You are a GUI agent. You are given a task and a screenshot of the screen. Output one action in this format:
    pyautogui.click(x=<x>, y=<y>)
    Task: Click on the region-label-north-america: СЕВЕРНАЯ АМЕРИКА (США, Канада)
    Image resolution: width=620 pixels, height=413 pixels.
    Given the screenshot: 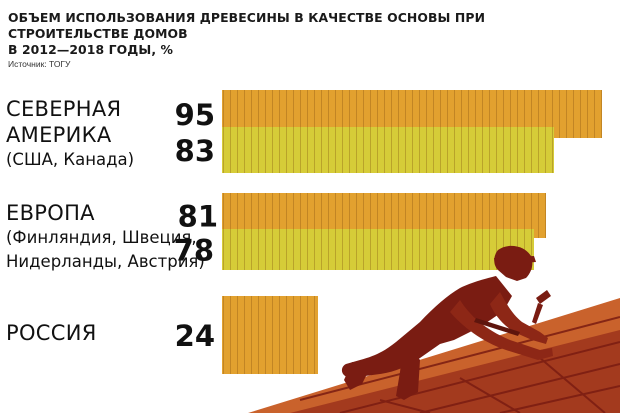 What is the action you would take?
    pyautogui.click(x=70, y=134)
    